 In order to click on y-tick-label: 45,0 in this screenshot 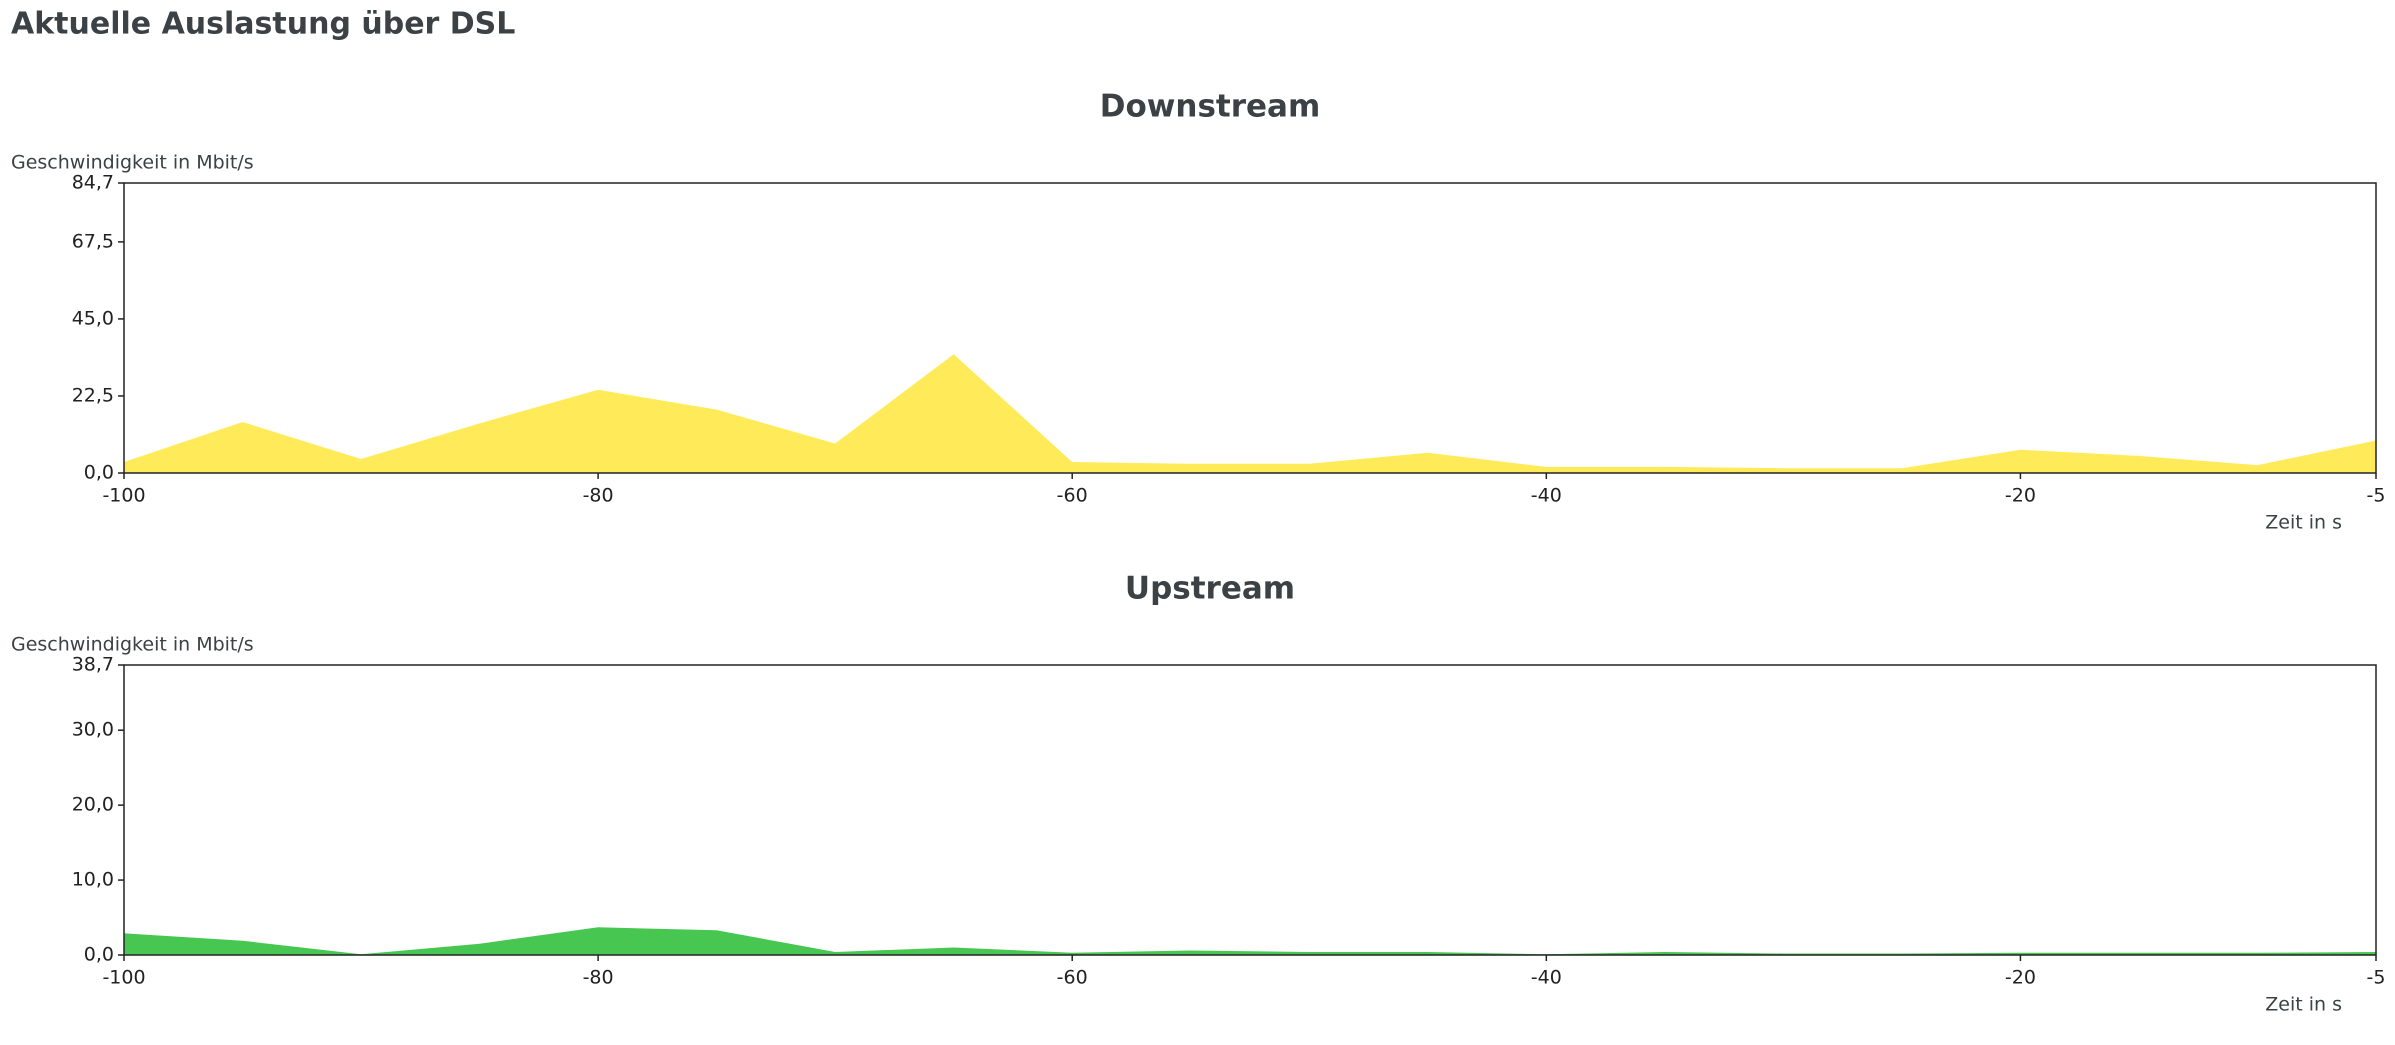, I will do `click(93, 318)`.